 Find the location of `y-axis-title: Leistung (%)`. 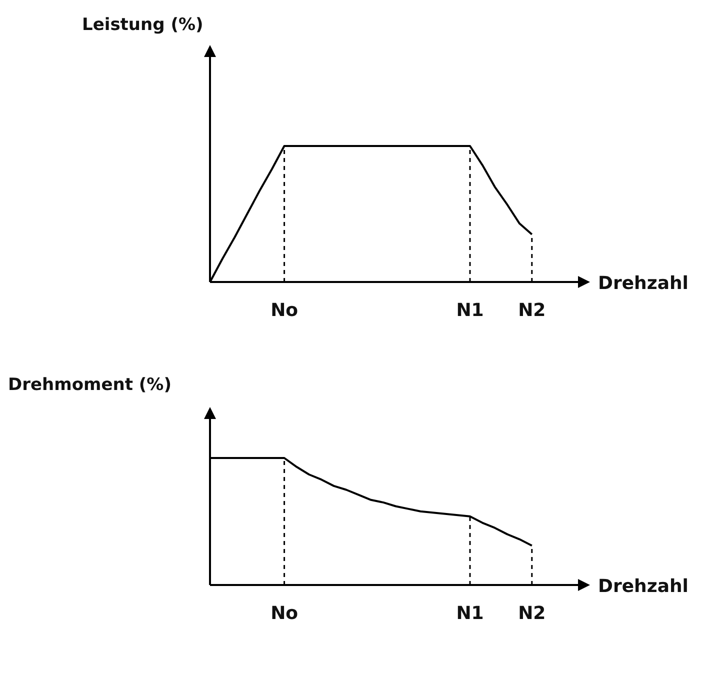

y-axis-title: Leistung (%) is located at coordinates (143, 25).